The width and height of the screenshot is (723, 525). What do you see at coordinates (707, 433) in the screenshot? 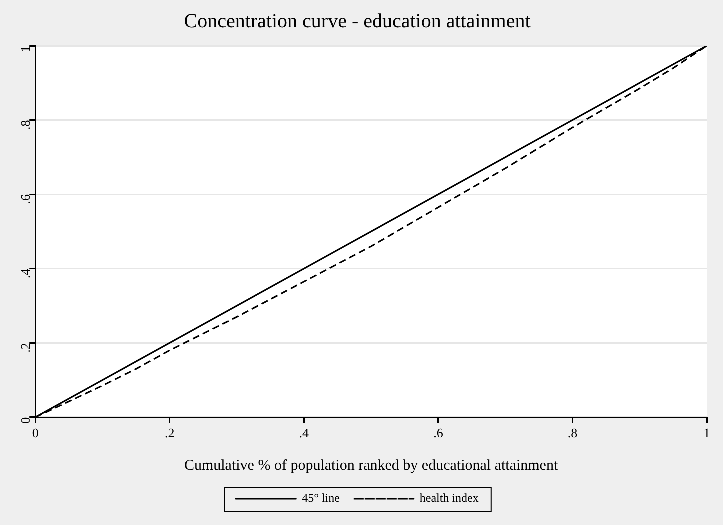
I see `x-tick-label: 1` at bounding box center [707, 433].